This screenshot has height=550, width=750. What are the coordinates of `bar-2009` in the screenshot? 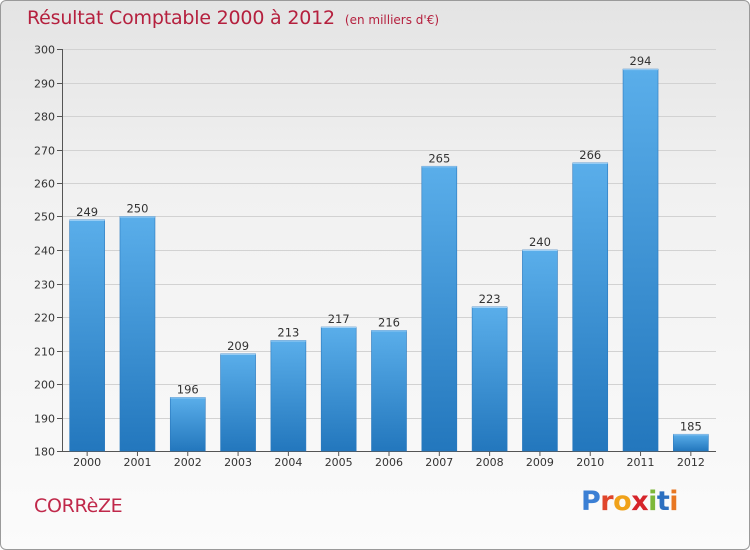 It's located at (540, 350).